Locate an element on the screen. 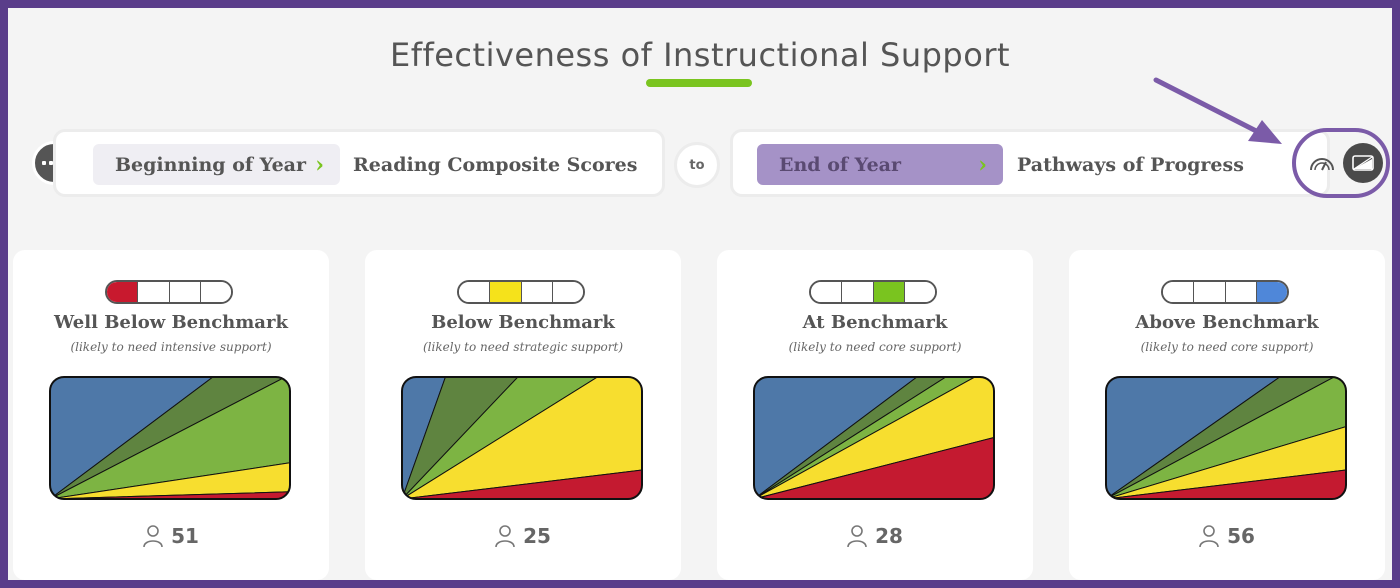 The image size is (1400, 588). to-period-label: End of Year is located at coordinates (840, 164).